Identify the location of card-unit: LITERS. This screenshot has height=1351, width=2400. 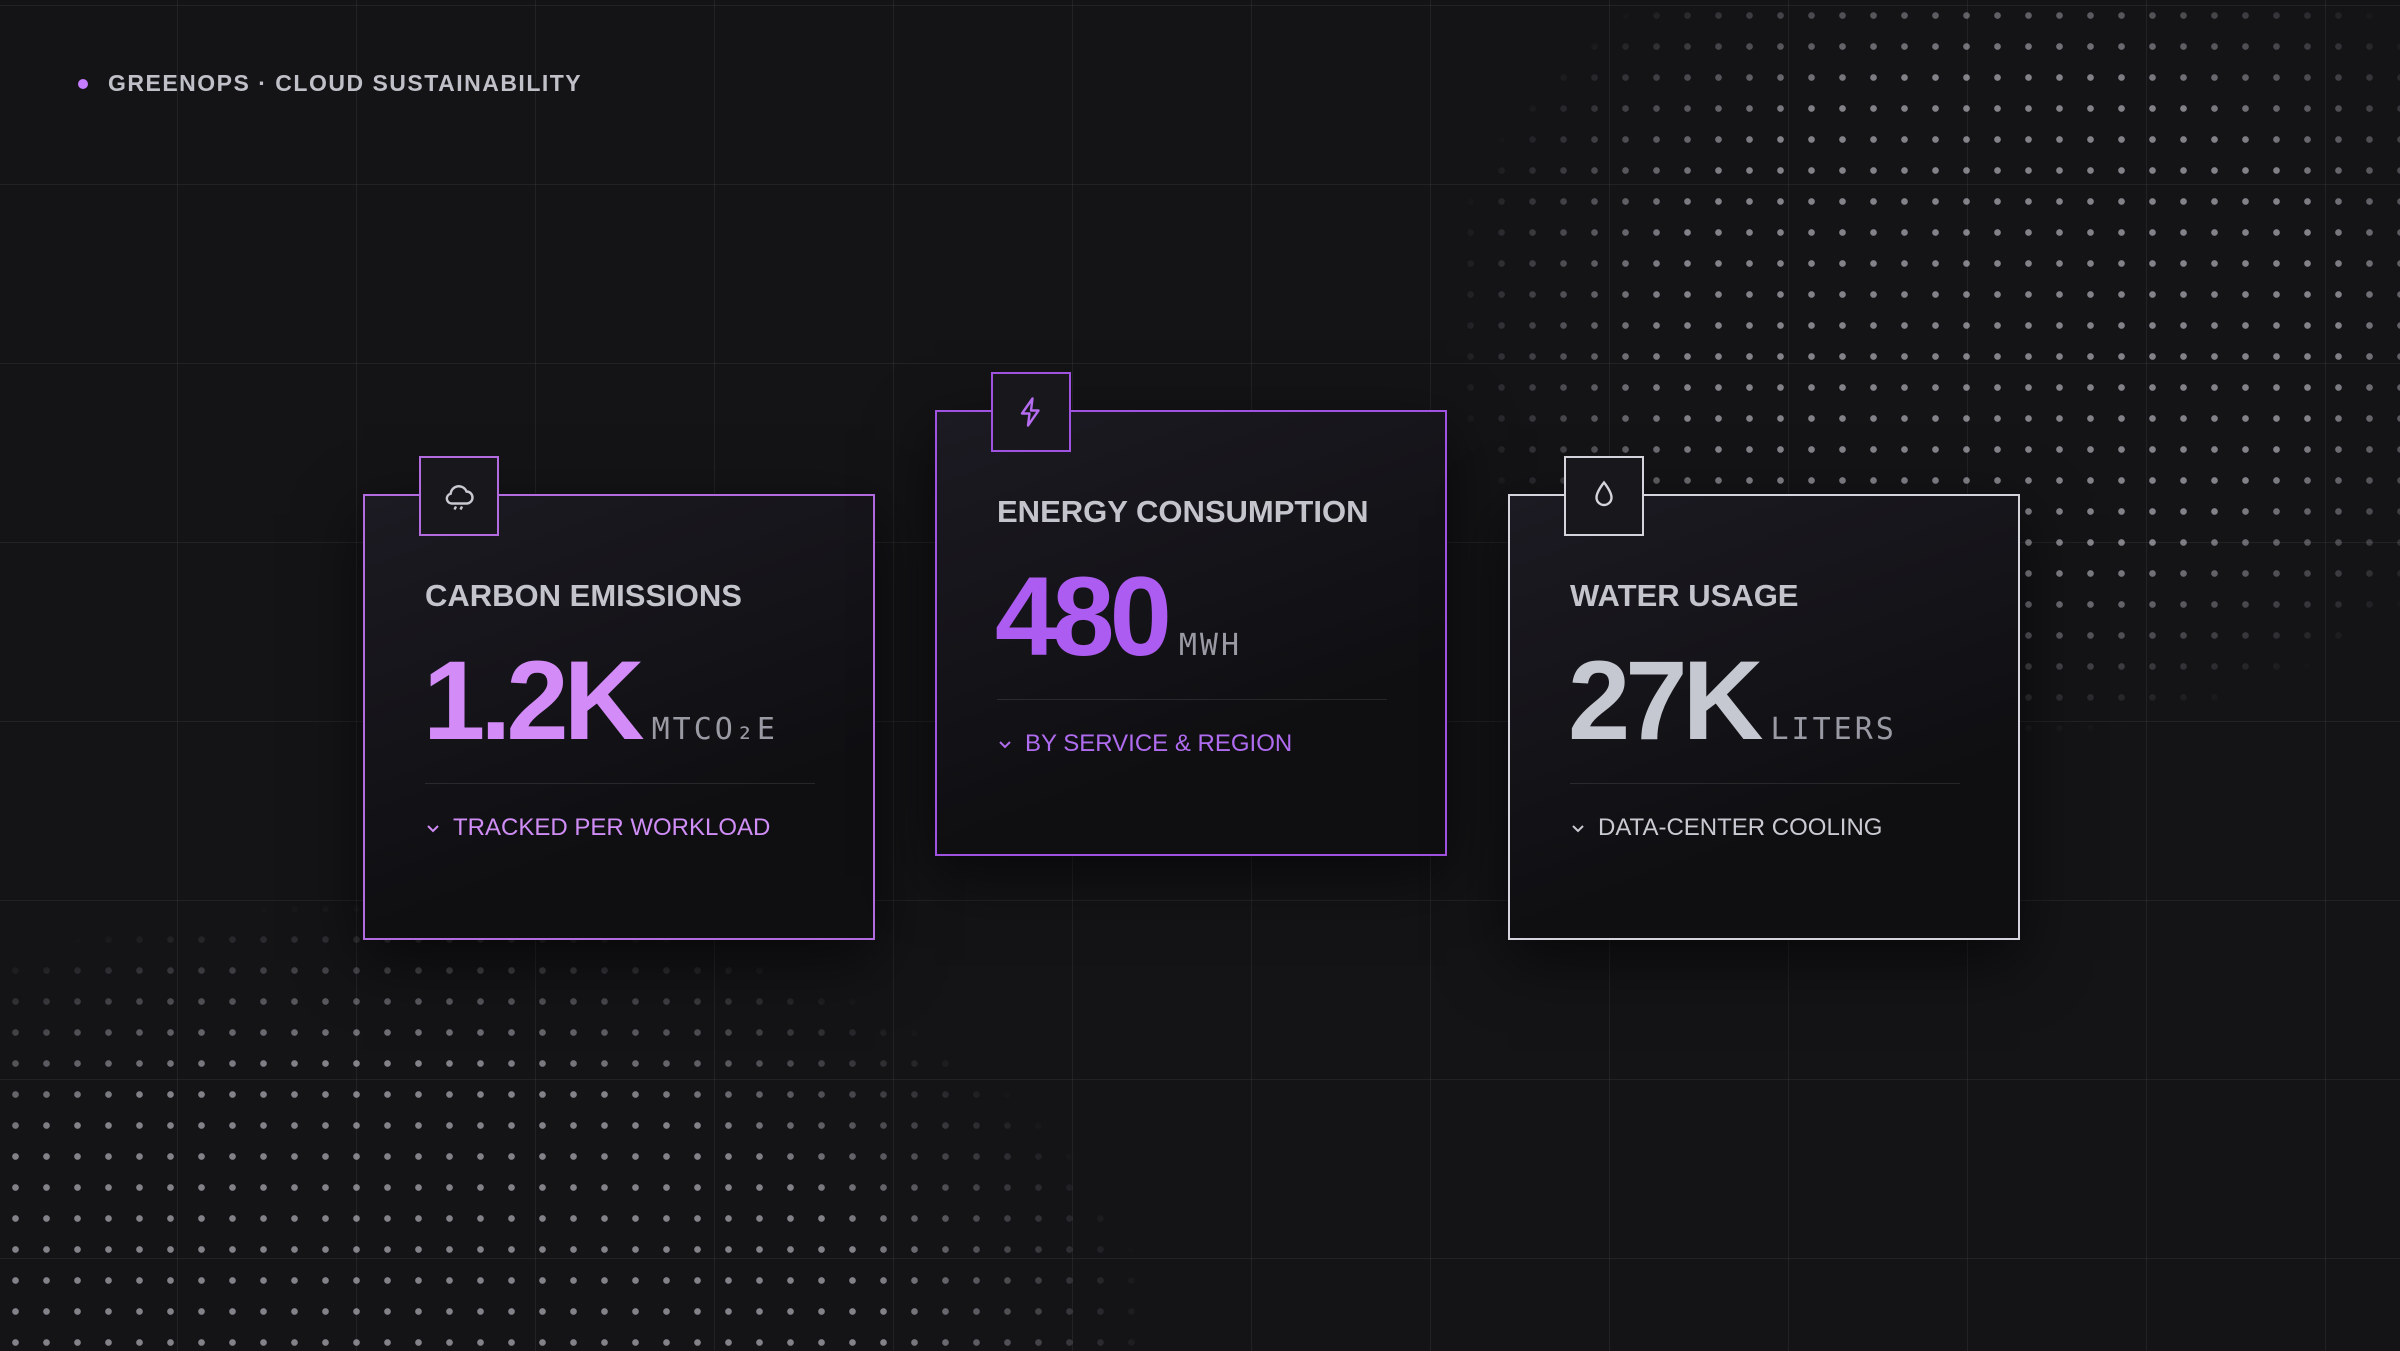
(1833, 729).